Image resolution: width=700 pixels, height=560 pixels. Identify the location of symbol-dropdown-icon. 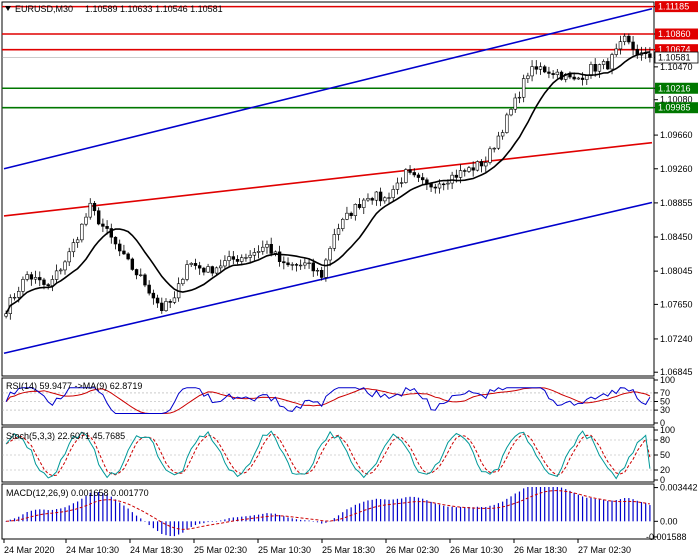
(8, 8).